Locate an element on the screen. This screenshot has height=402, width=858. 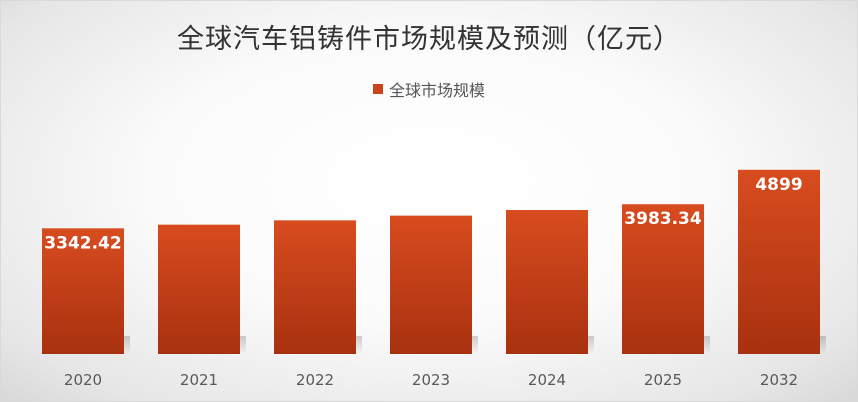
bar-2023 is located at coordinates (431, 284).